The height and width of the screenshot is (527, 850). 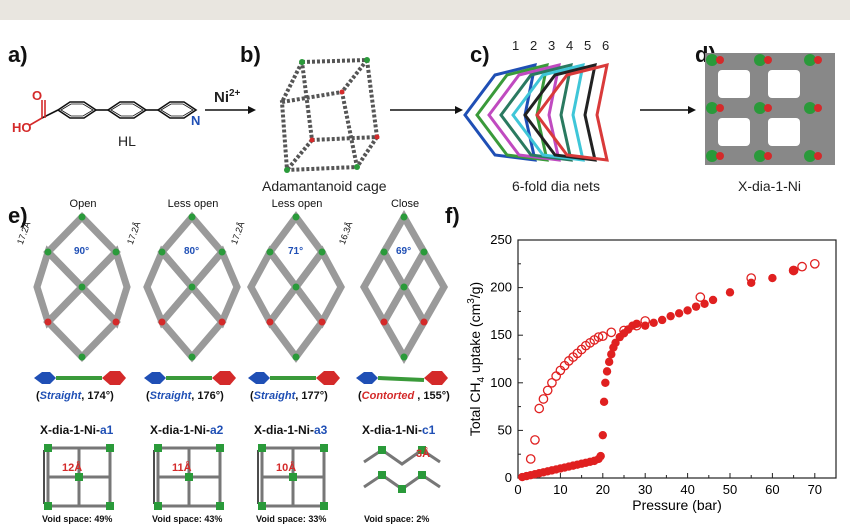 What do you see at coordinates (397, 519) in the screenshot?
I see `void-space-label: Void space: 2%` at bounding box center [397, 519].